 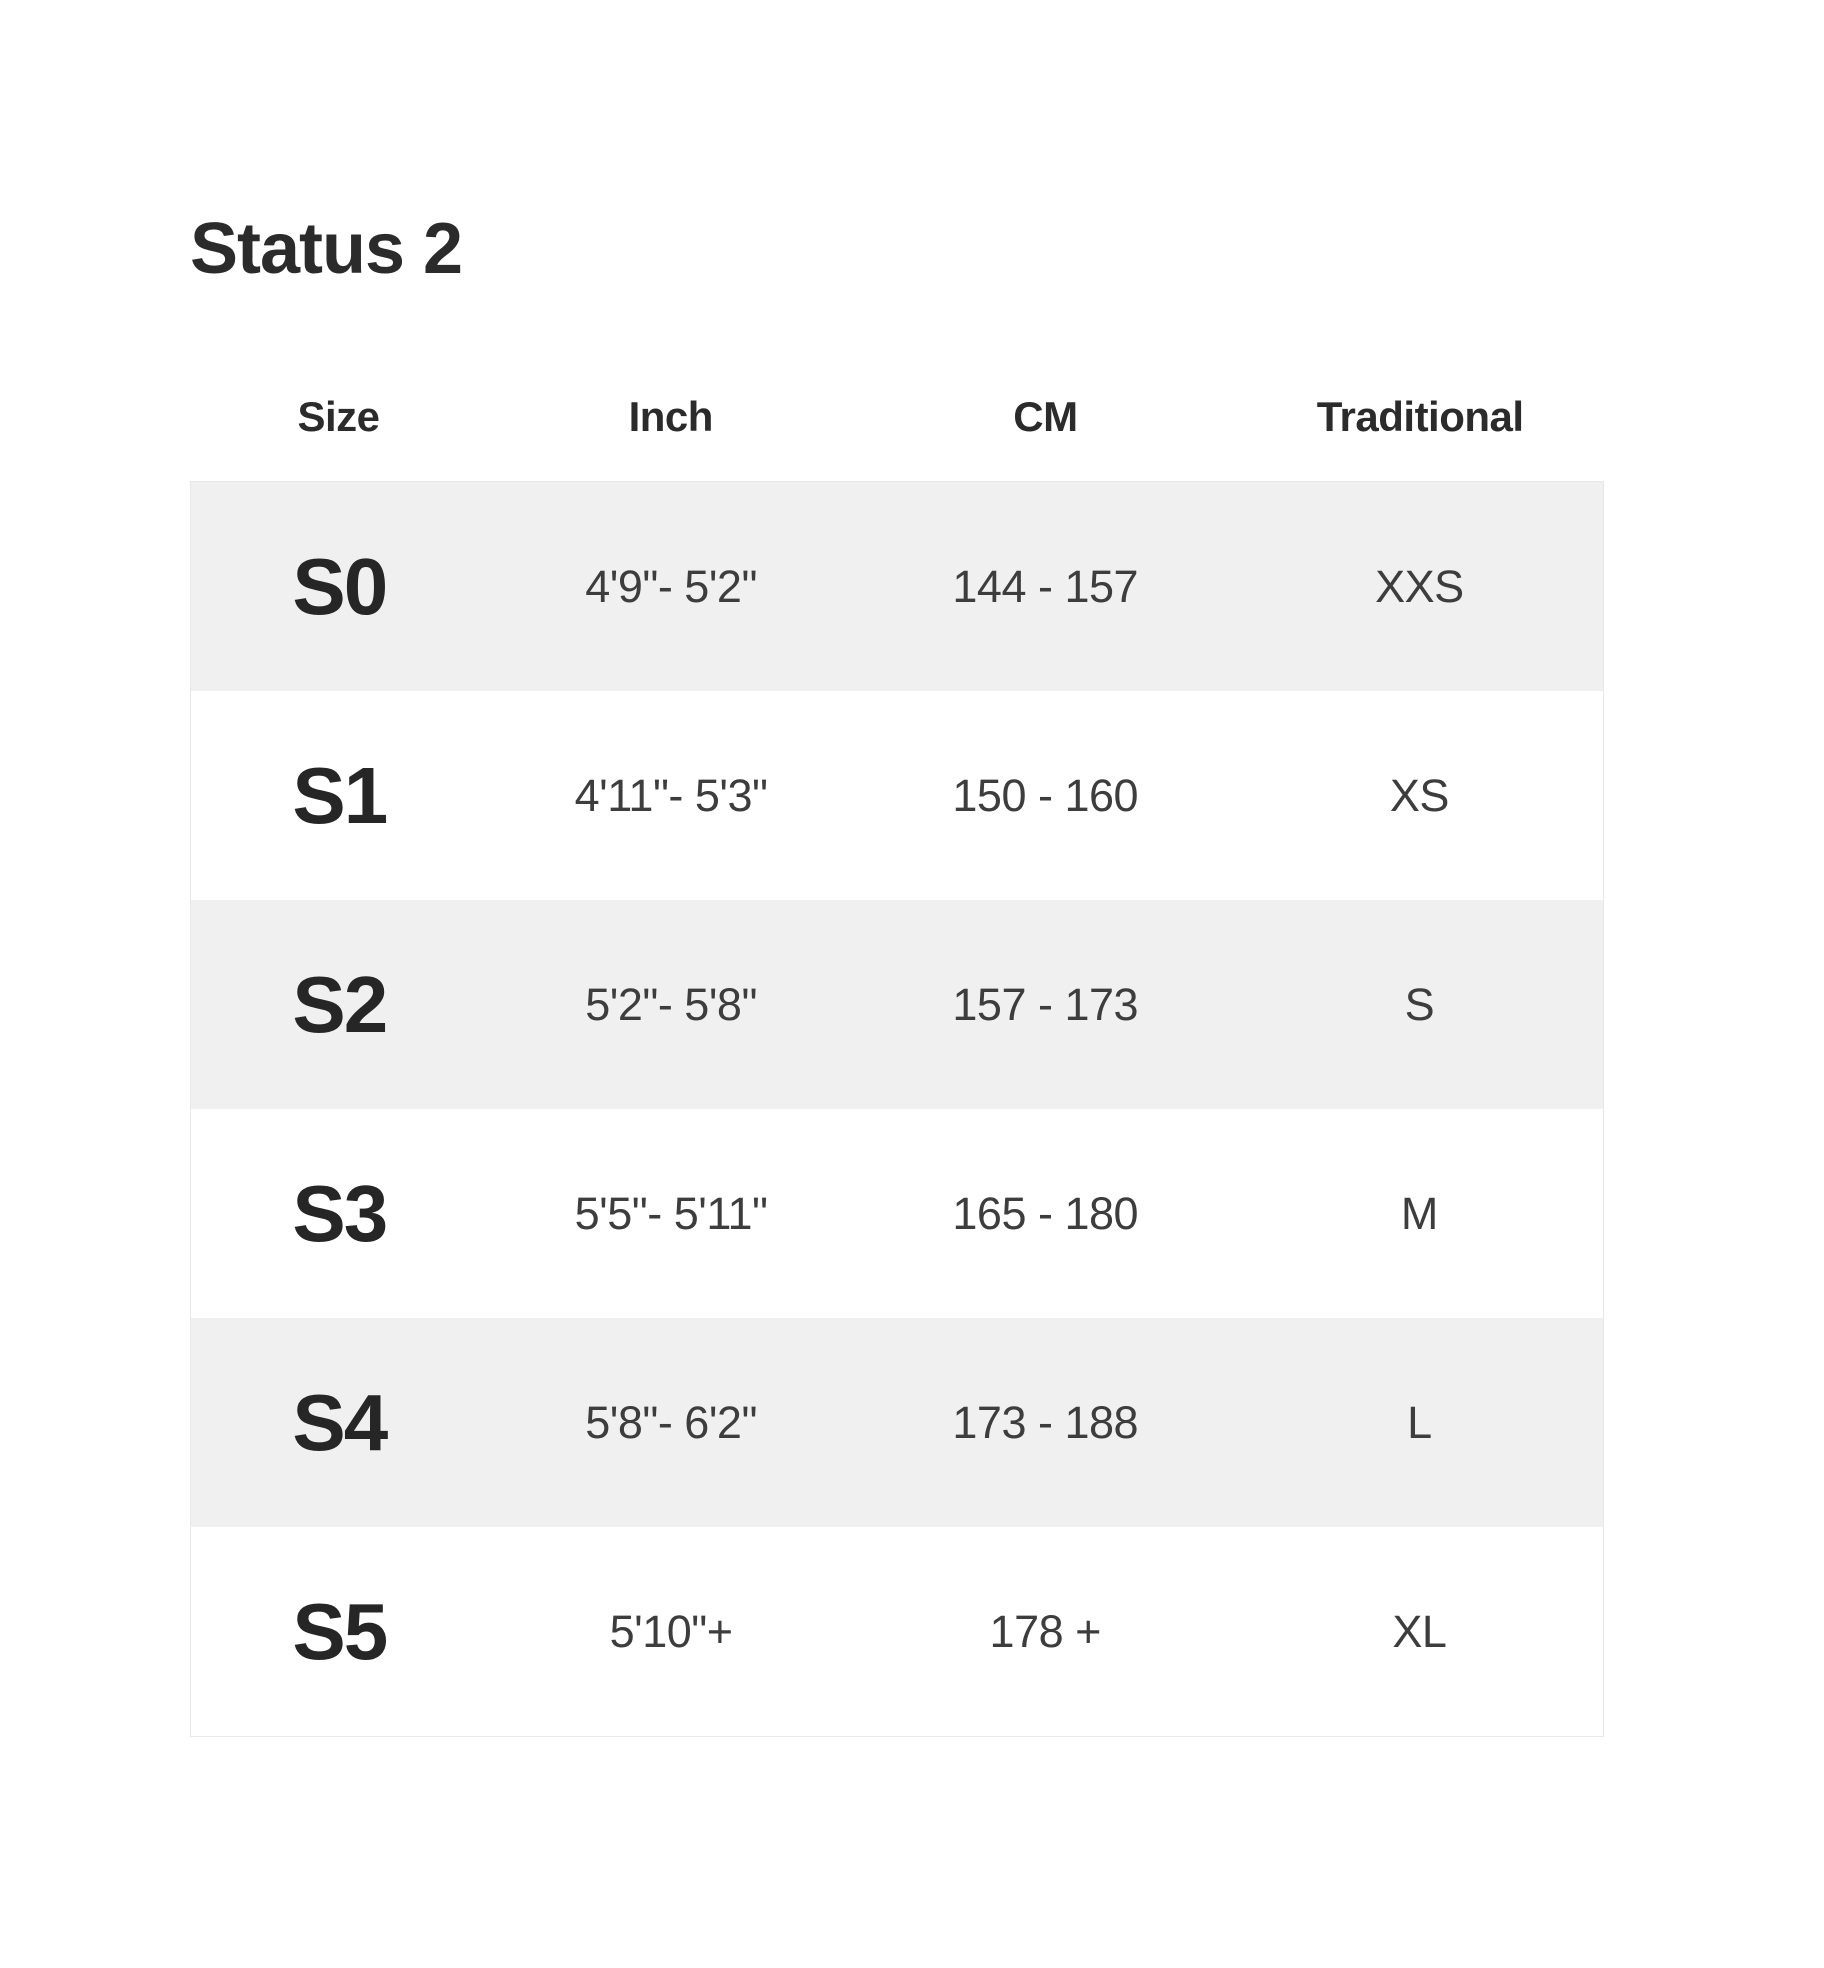 I want to click on inch-cell: 4'11"- 5'3", so click(x=671, y=795).